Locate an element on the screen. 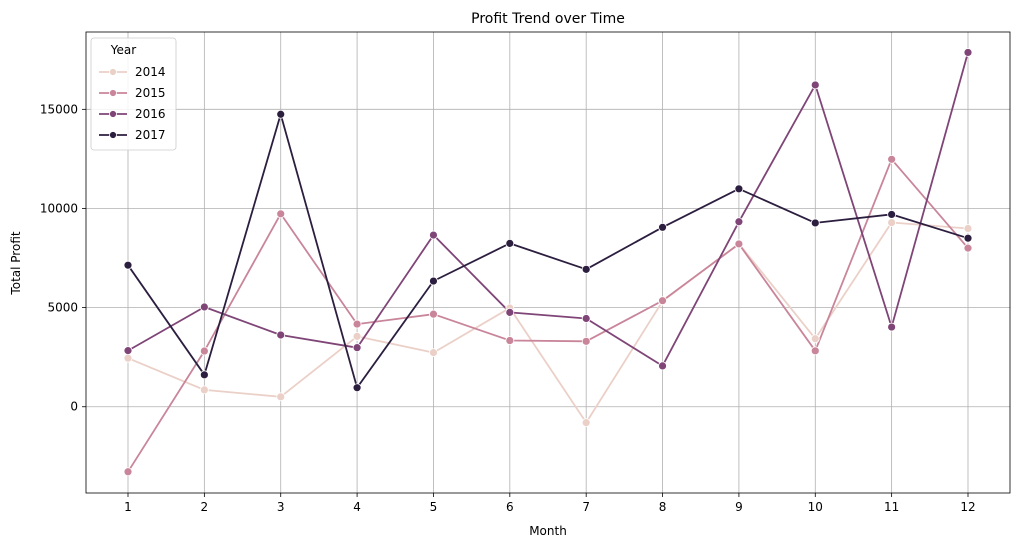 This screenshot has height=547, width=1023. x-tick-label: 11 is located at coordinates (891, 507).